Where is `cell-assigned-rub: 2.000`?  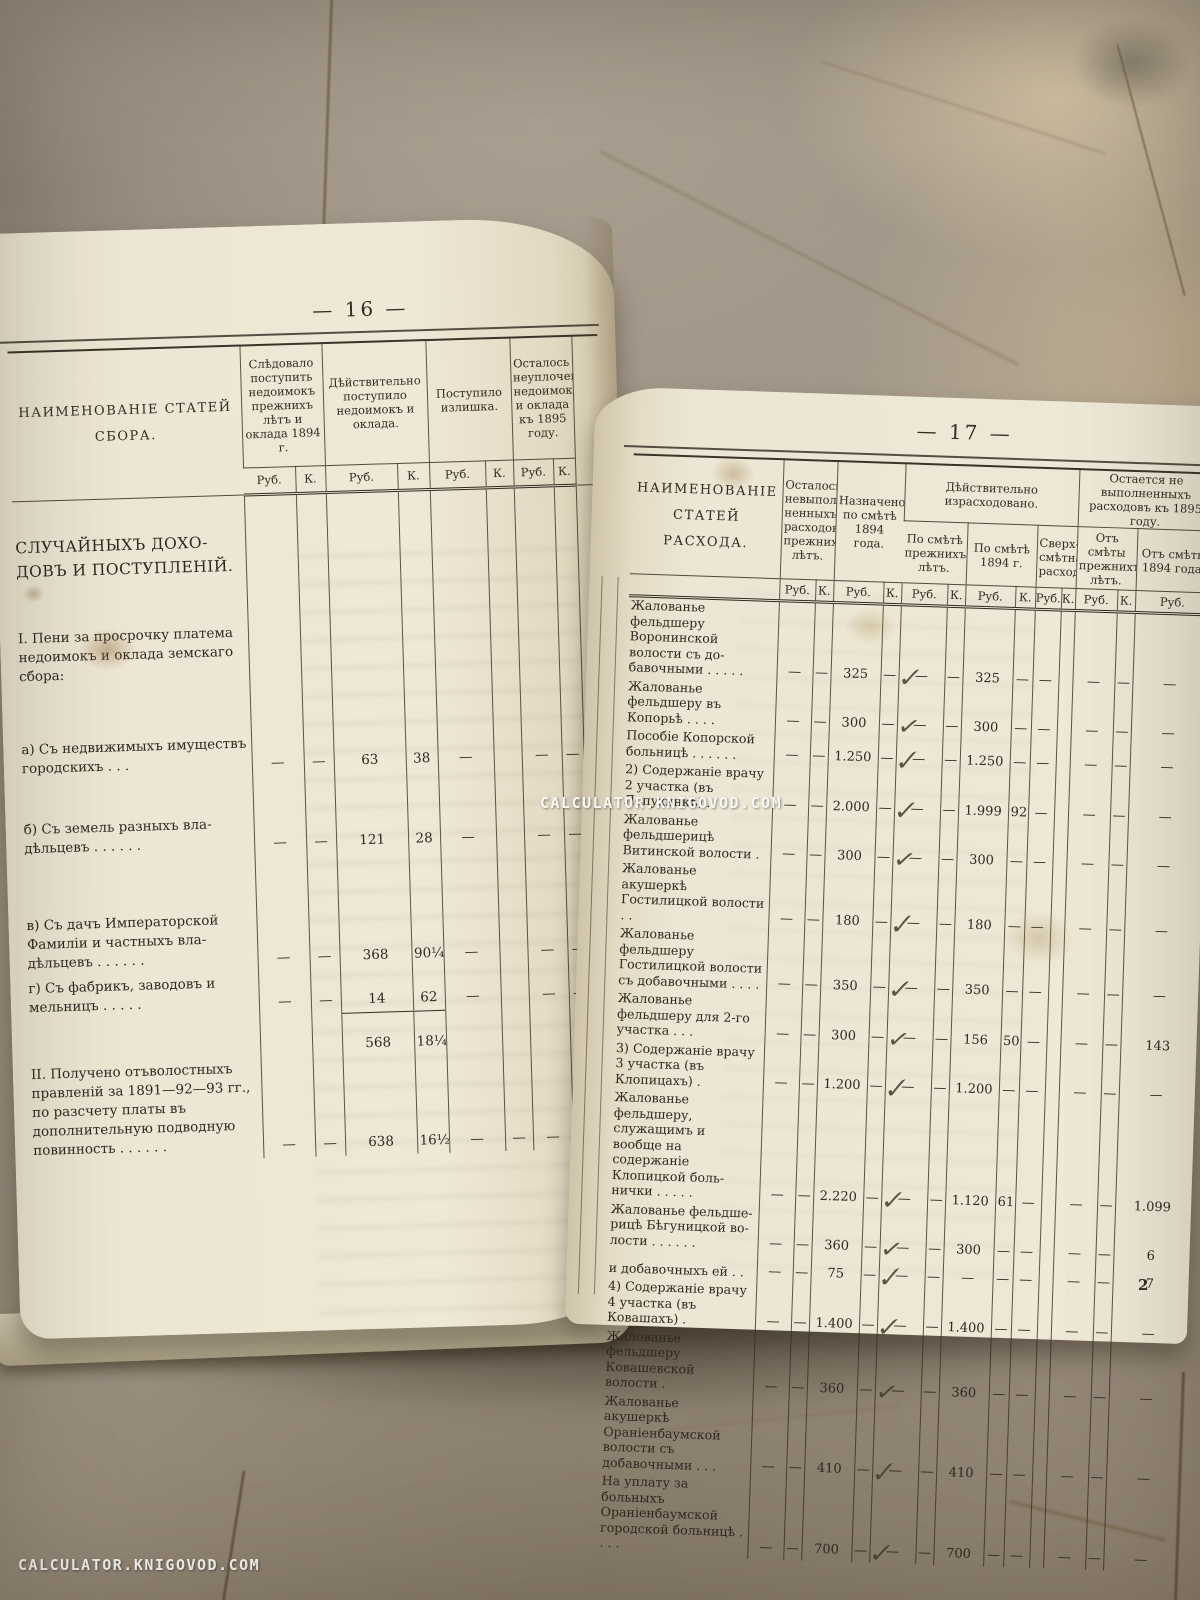
cell-assigned-rub: 2.000 is located at coordinates (851, 793).